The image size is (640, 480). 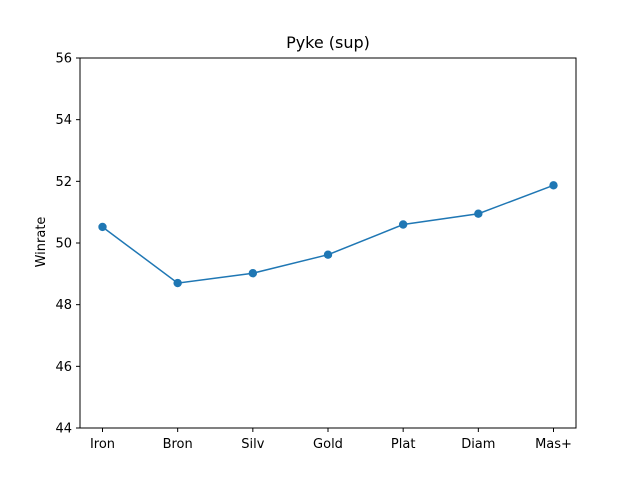 What do you see at coordinates (328, 444) in the screenshot?
I see `x-tick-label: Gold` at bounding box center [328, 444].